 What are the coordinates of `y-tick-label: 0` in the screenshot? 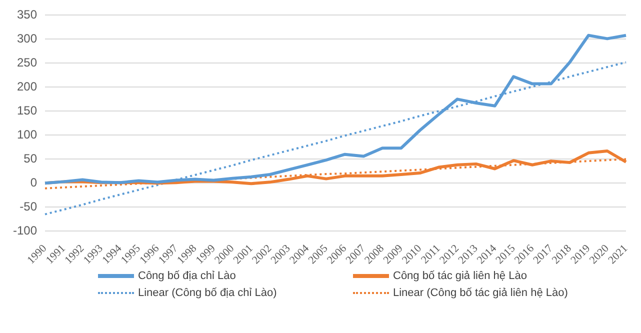 It's located at (34, 182).